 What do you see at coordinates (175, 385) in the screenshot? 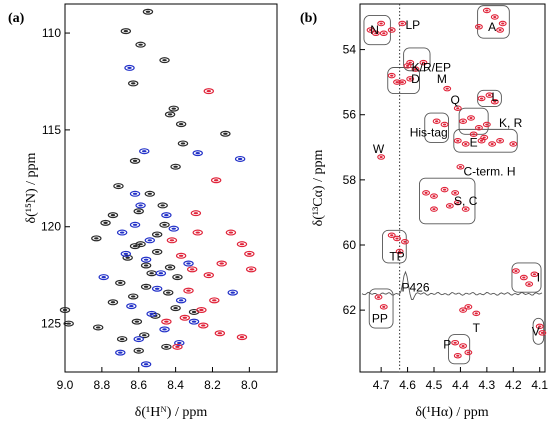
I see `x-tick-label: 8.4` at bounding box center [175, 385].